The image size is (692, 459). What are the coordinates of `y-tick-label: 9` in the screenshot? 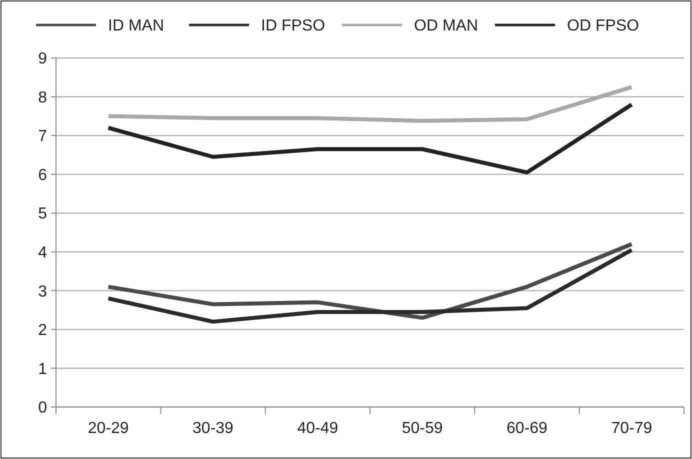 It's located at (43, 59).